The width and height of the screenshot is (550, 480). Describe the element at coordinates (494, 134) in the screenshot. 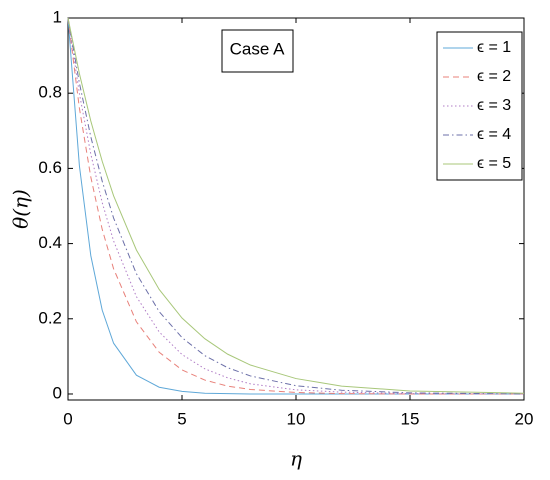

I see `legend-label: ϵ = 4` at that location.